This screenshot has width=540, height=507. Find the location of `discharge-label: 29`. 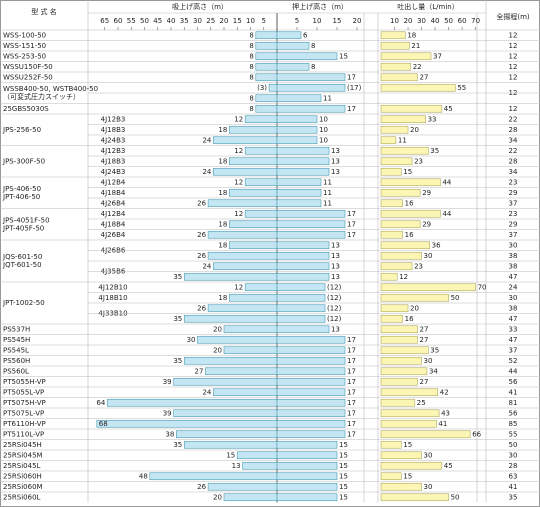

discharge-label: 29 is located at coordinates (426, 193).